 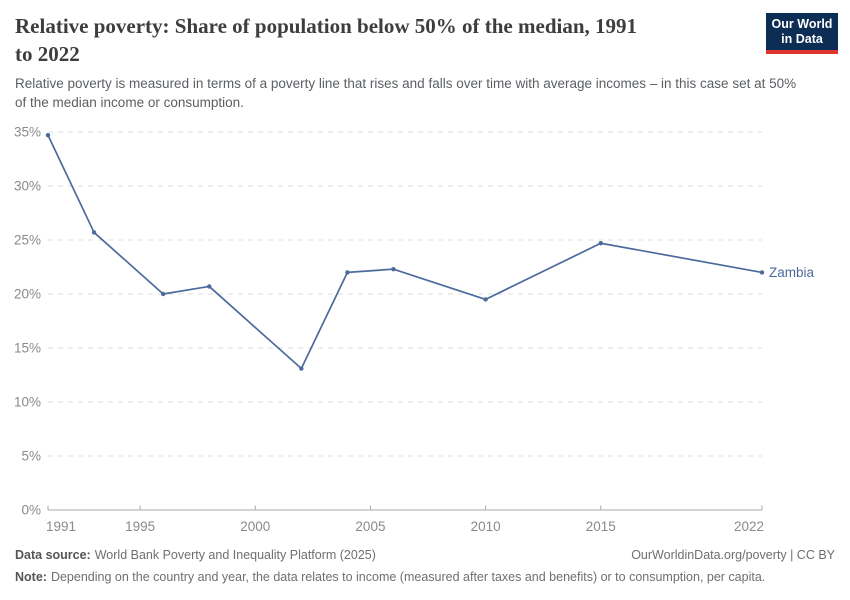 What do you see at coordinates (27, 348) in the screenshot?
I see `y-tick-label: 15%` at bounding box center [27, 348].